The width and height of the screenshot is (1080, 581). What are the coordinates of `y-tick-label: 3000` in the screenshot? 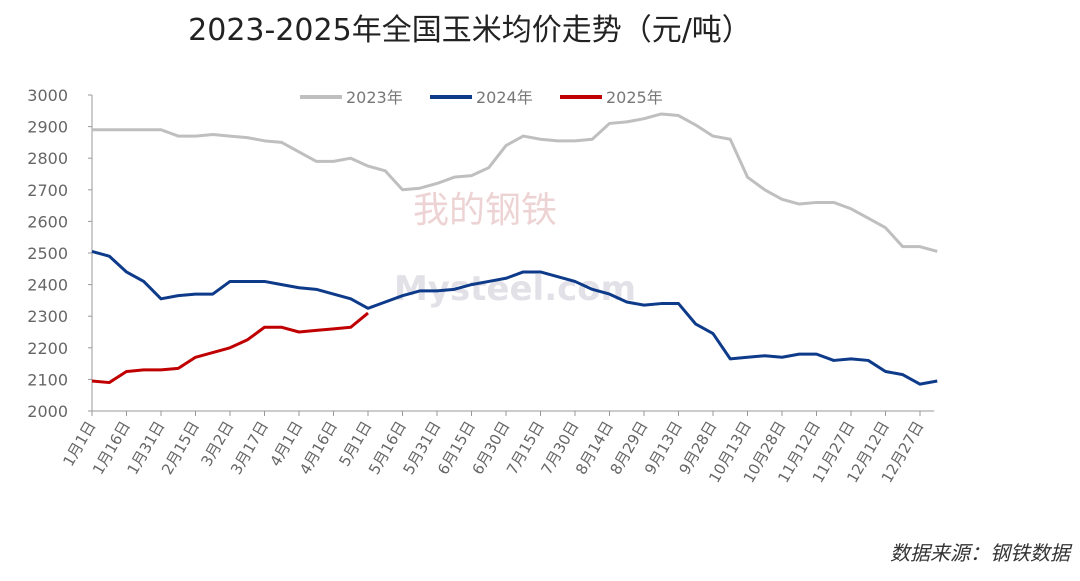 It's located at (47, 95).